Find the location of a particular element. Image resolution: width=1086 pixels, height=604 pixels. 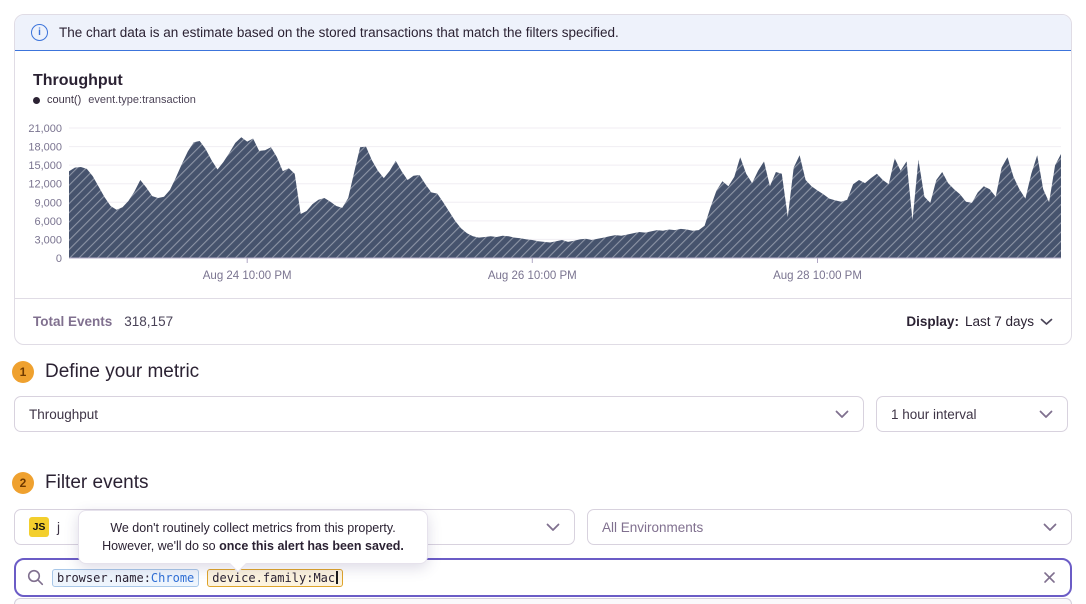

metric-select: Throughput is located at coordinates (439, 414).